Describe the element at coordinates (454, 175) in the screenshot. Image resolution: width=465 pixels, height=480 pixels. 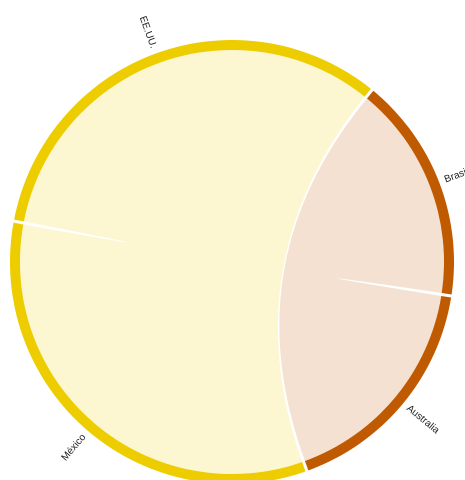
I see `group-label: Brasil` at that location.